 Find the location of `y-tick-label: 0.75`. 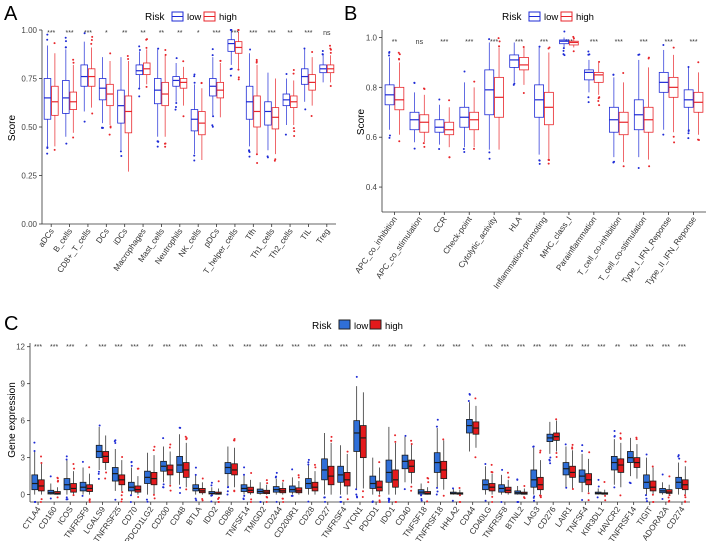

y-tick-label: 0.75 is located at coordinates (29, 79).